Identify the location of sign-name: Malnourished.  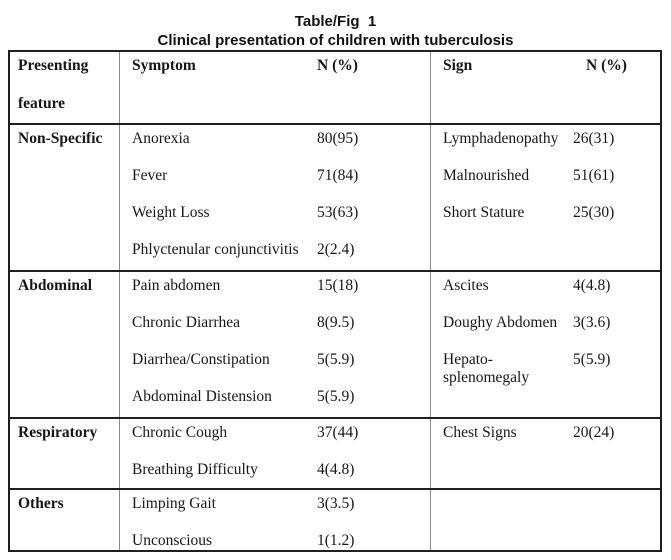
(486, 175).